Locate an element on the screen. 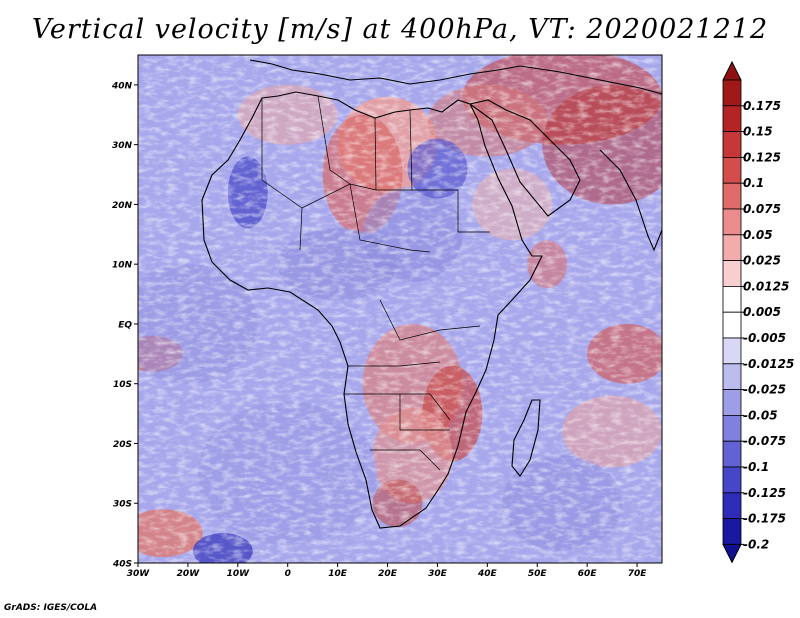 The image size is (800, 618). longitude-axis: 30W 20W 10W 0 10E 20E 30E 40E 50E 60E 70E is located at coordinates (387, 571).